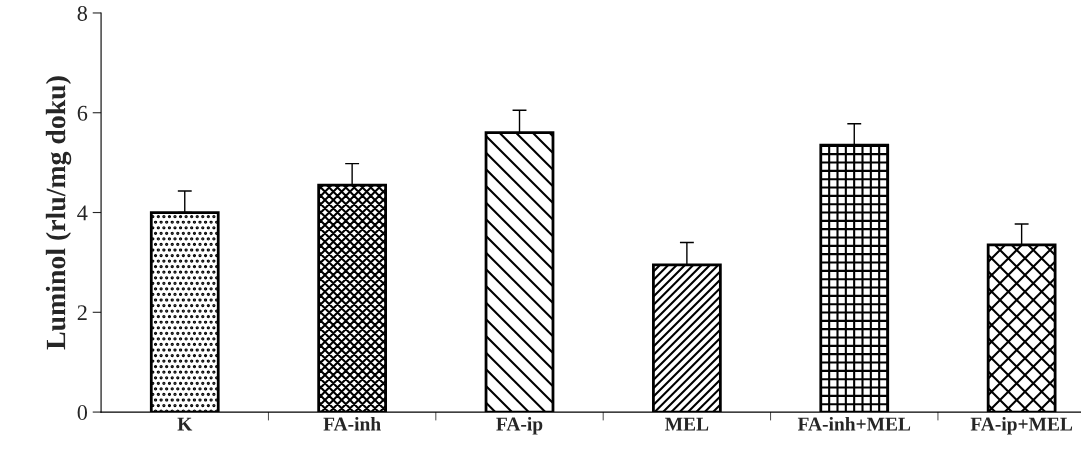 The width and height of the screenshot is (1081, 463). Describe the element at coordinates (519, 425) in the screenshot. I see `x-tick-label: FA-ip` at that location.